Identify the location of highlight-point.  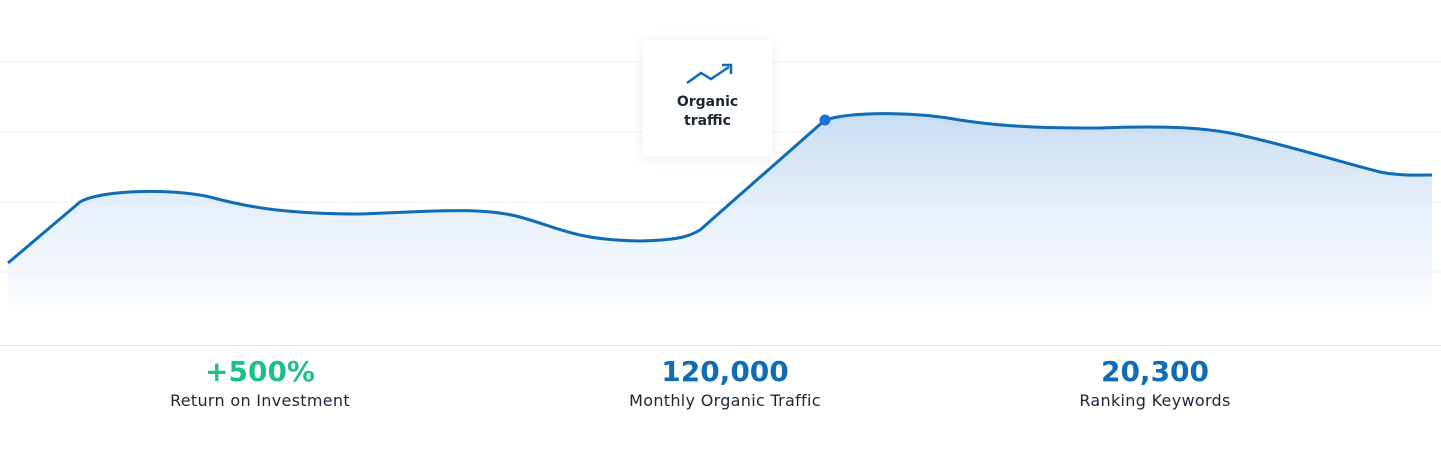
(825, 120).